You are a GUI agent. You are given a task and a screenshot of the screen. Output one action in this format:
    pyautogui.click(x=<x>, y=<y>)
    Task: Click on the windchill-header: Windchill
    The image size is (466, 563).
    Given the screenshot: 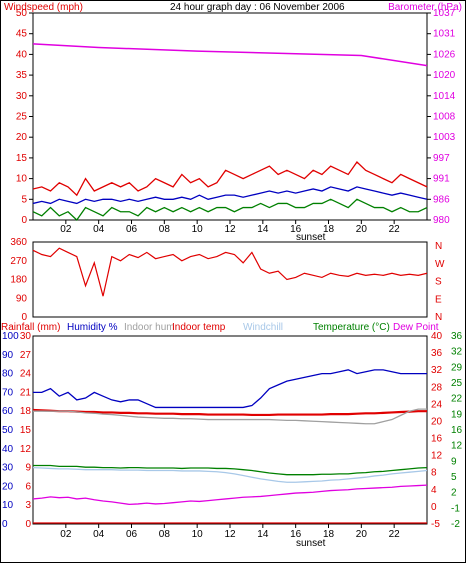 What is the action you would take?
    pyautogui.click(x=263, y=327)
    